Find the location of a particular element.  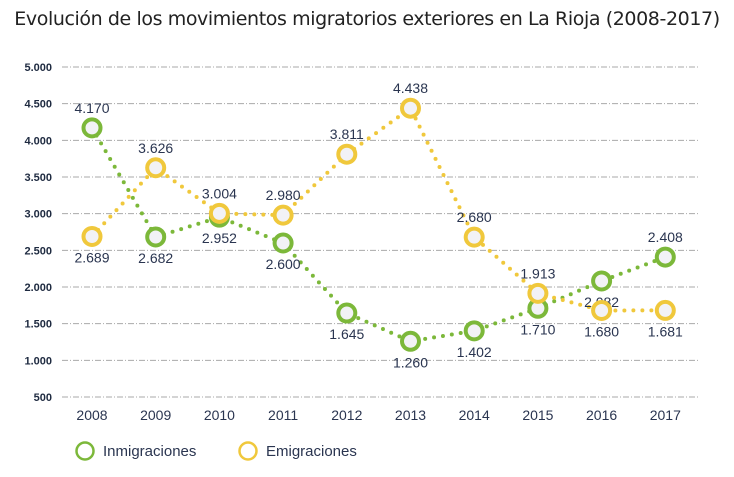

data-label: 2.682 is located at coordinates (155, 258).